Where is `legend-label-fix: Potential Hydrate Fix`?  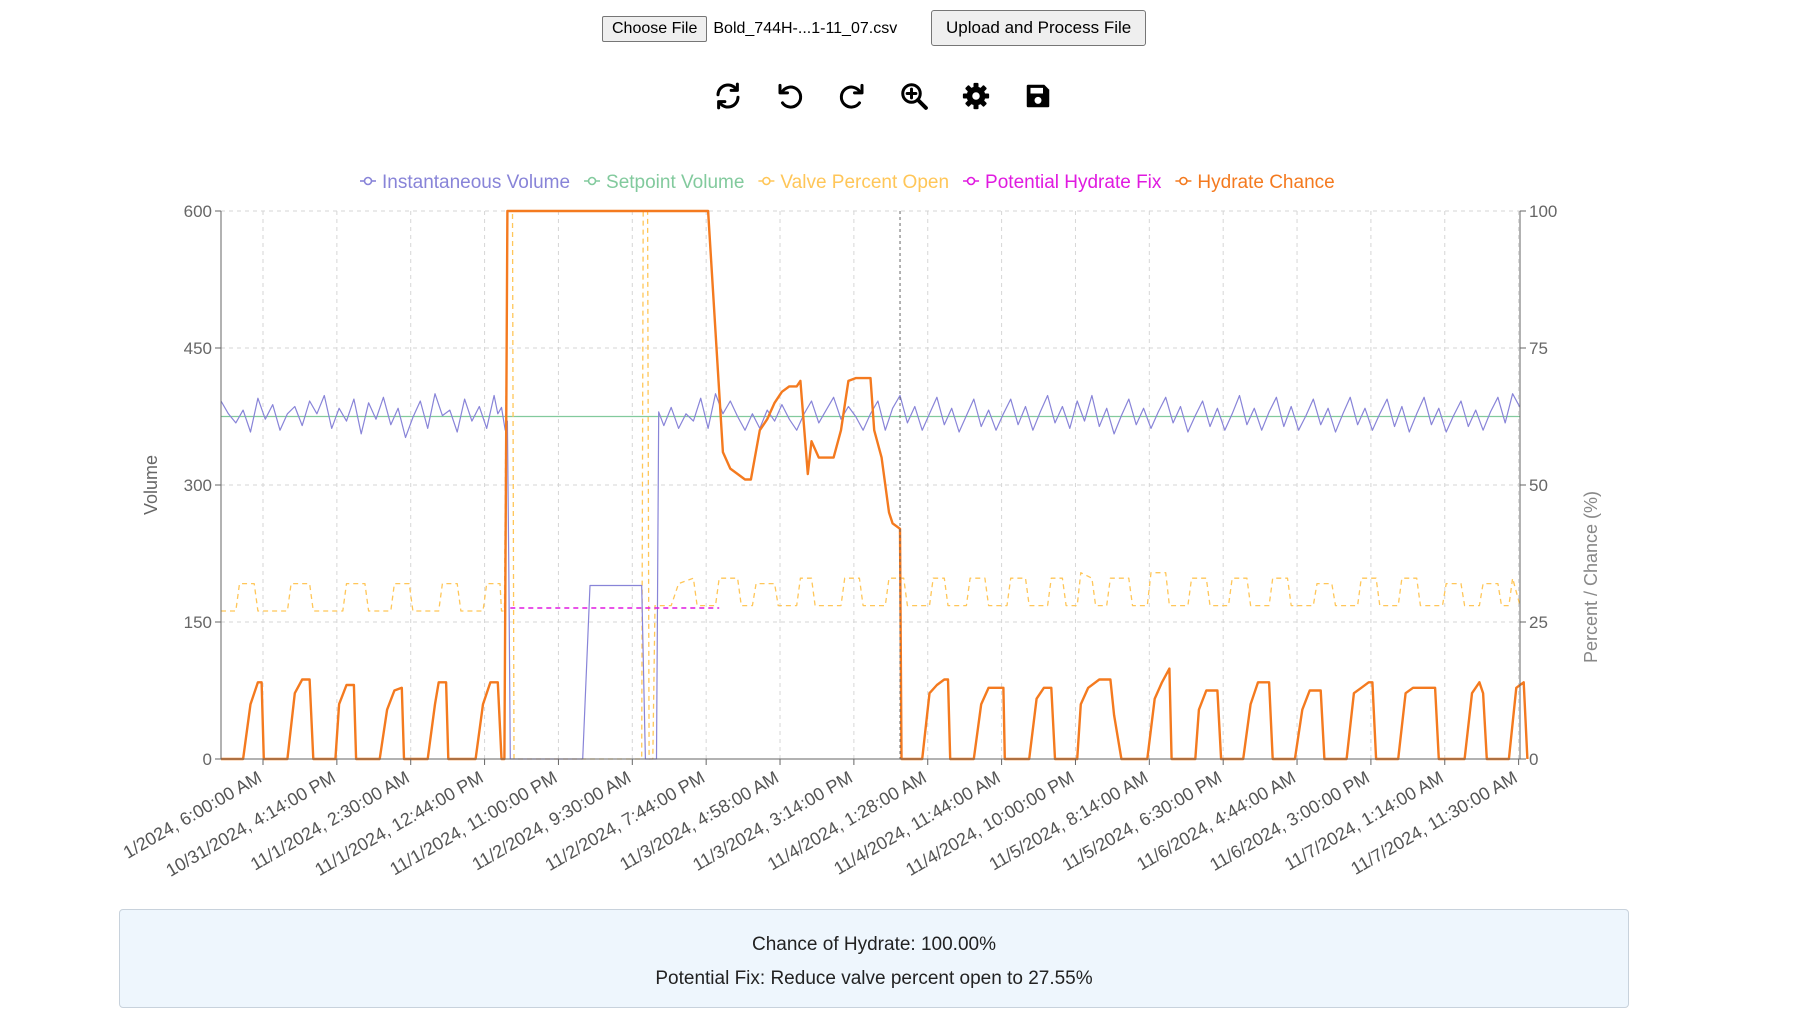 legend-label-fix: Potential Hydrate Fix is located at coordinates (1073, 182).